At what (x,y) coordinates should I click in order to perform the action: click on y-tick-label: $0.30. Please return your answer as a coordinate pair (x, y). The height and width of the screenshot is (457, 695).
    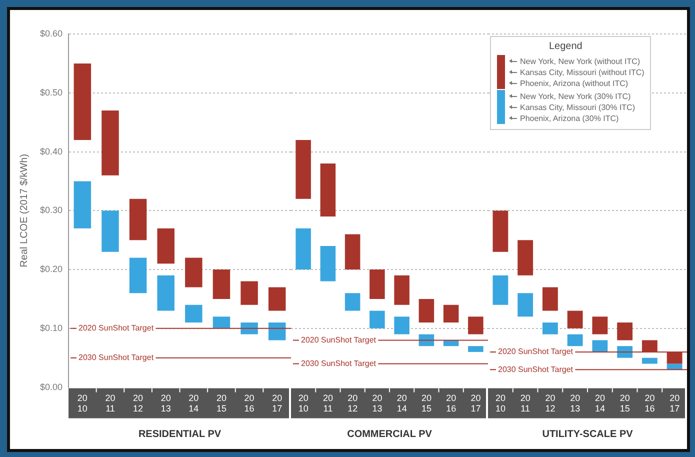
    Looking at the image, I should click on (51, 210).